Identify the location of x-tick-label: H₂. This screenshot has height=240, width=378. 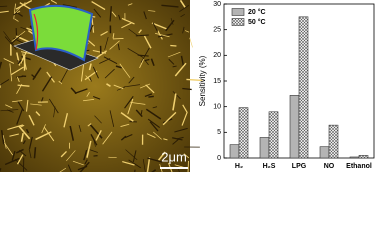
(239, 166).